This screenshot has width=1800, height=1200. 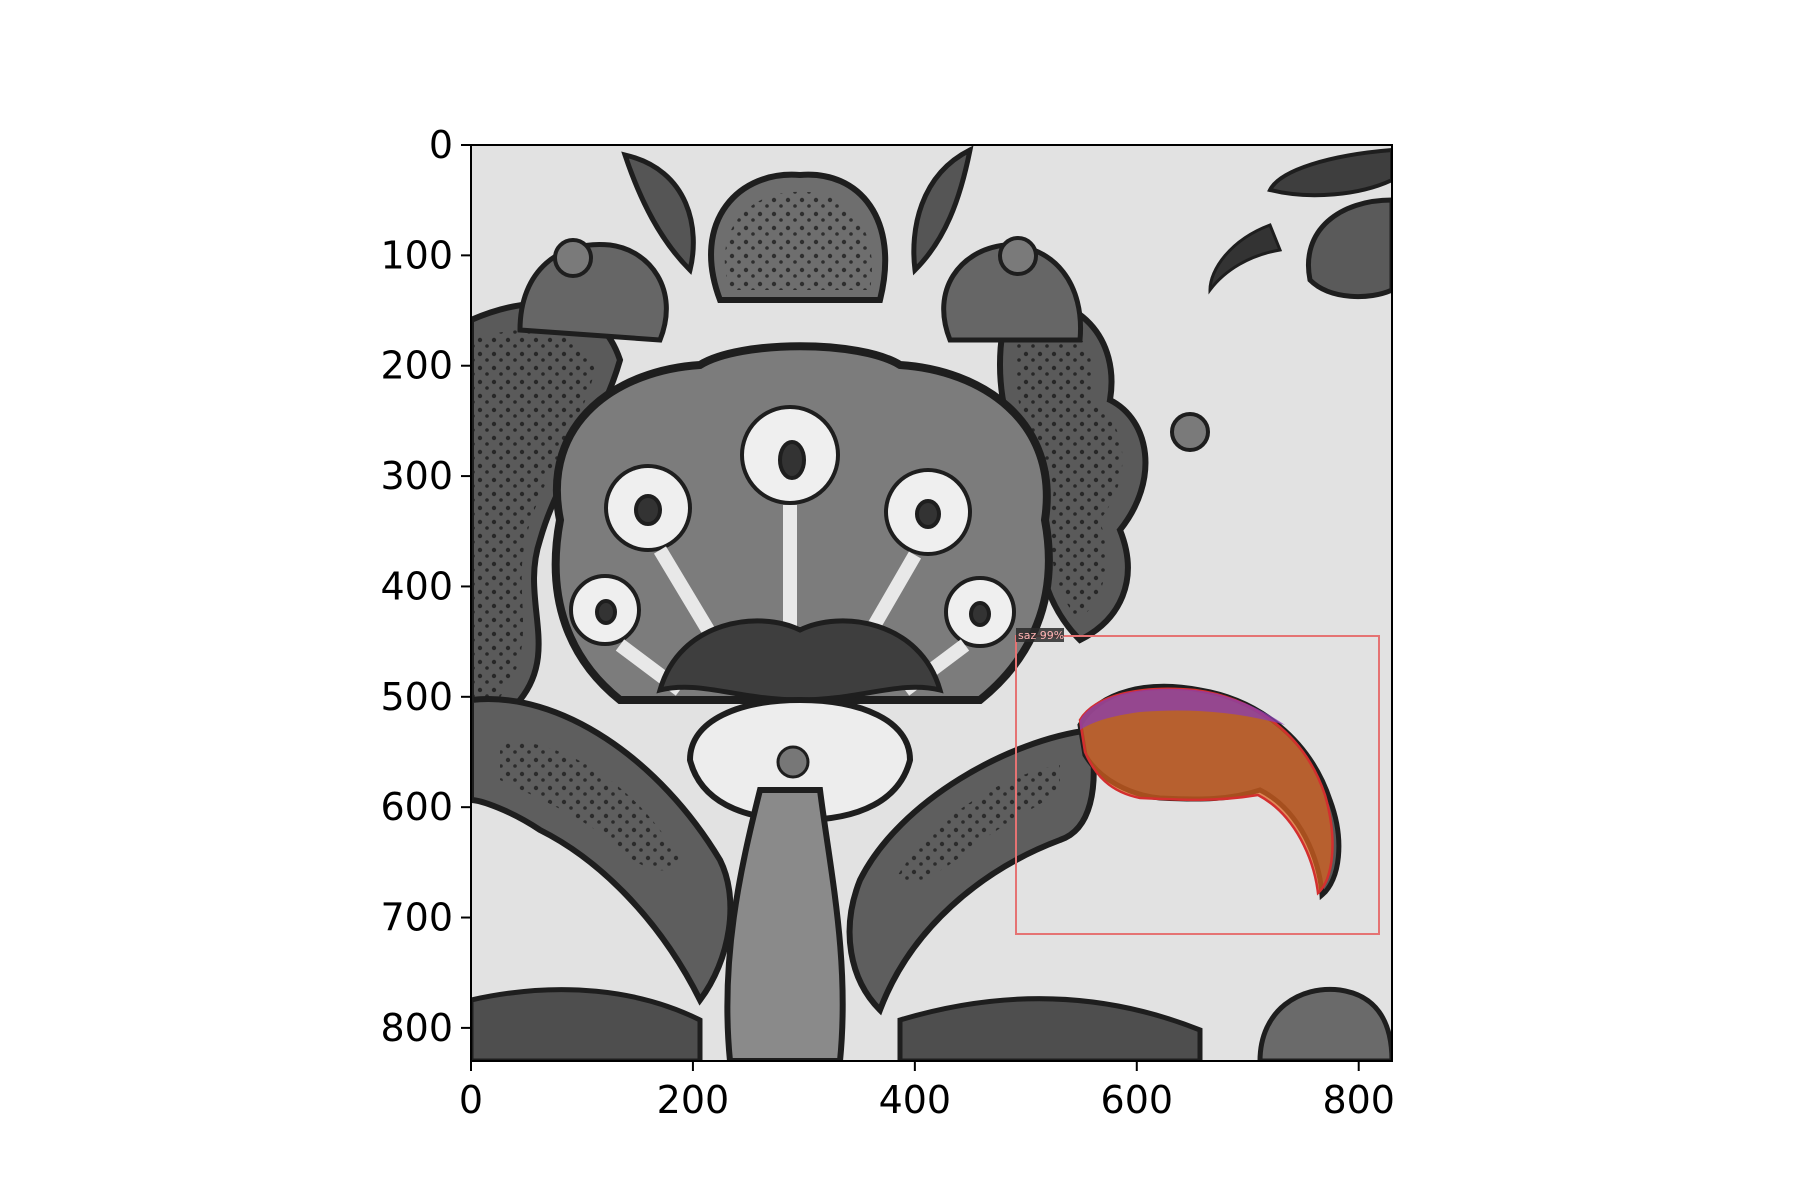 What do you see at coordinates (977, 824) in the screenshot?
I see `lower-right-leaf-dots` at bounding box center [977, 824].